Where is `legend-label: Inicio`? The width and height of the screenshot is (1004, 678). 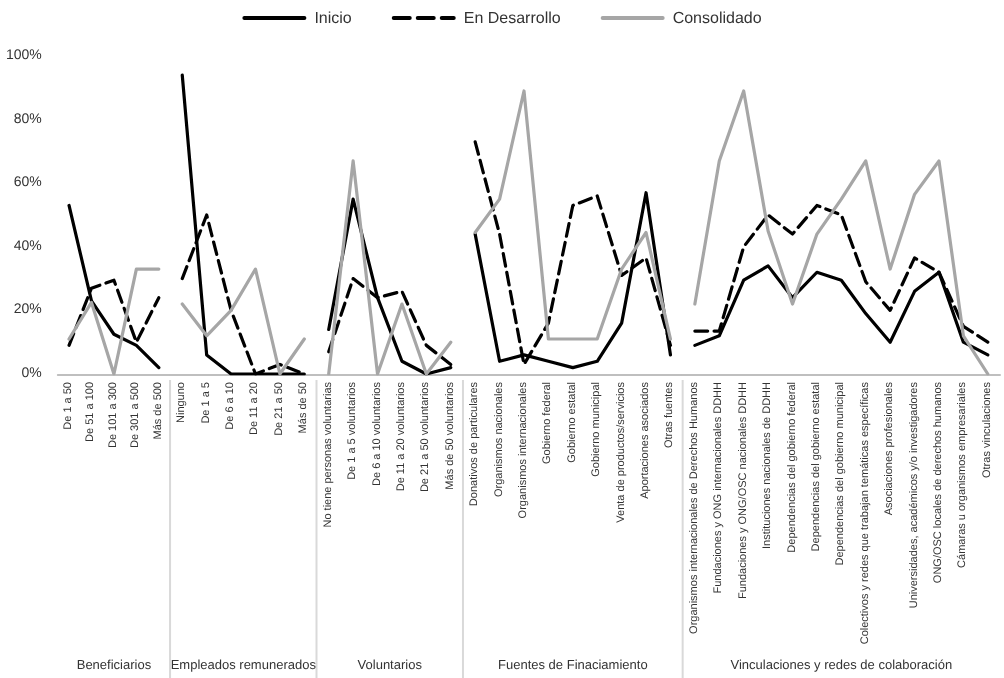
legend-label: Inicio is located at coordinates (333, 18).